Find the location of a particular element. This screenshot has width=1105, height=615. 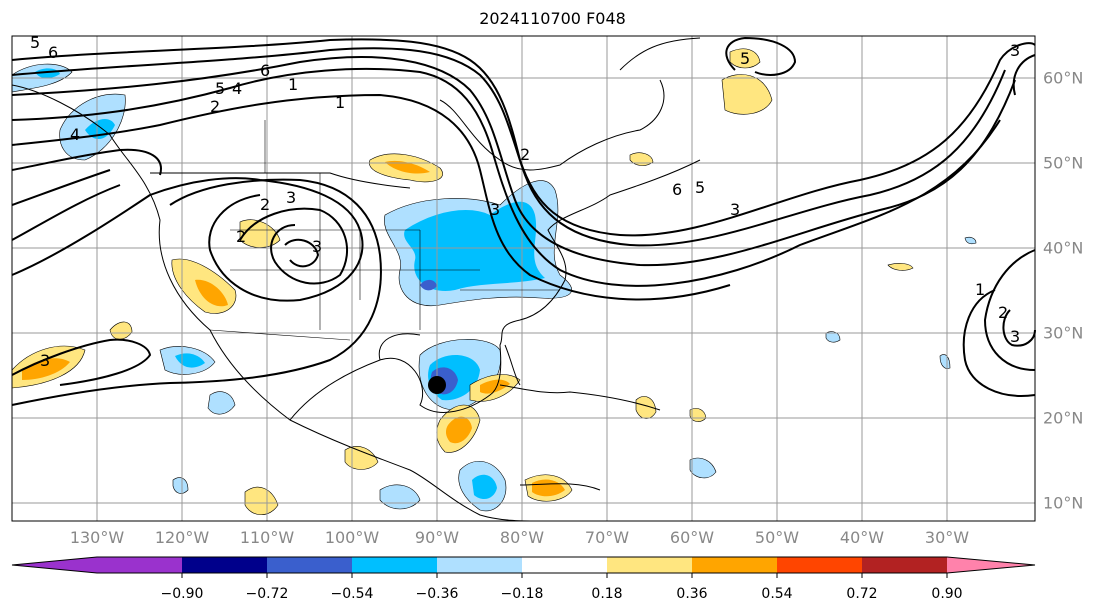

lon-label: 120°W is located at coordinates (182, 537).